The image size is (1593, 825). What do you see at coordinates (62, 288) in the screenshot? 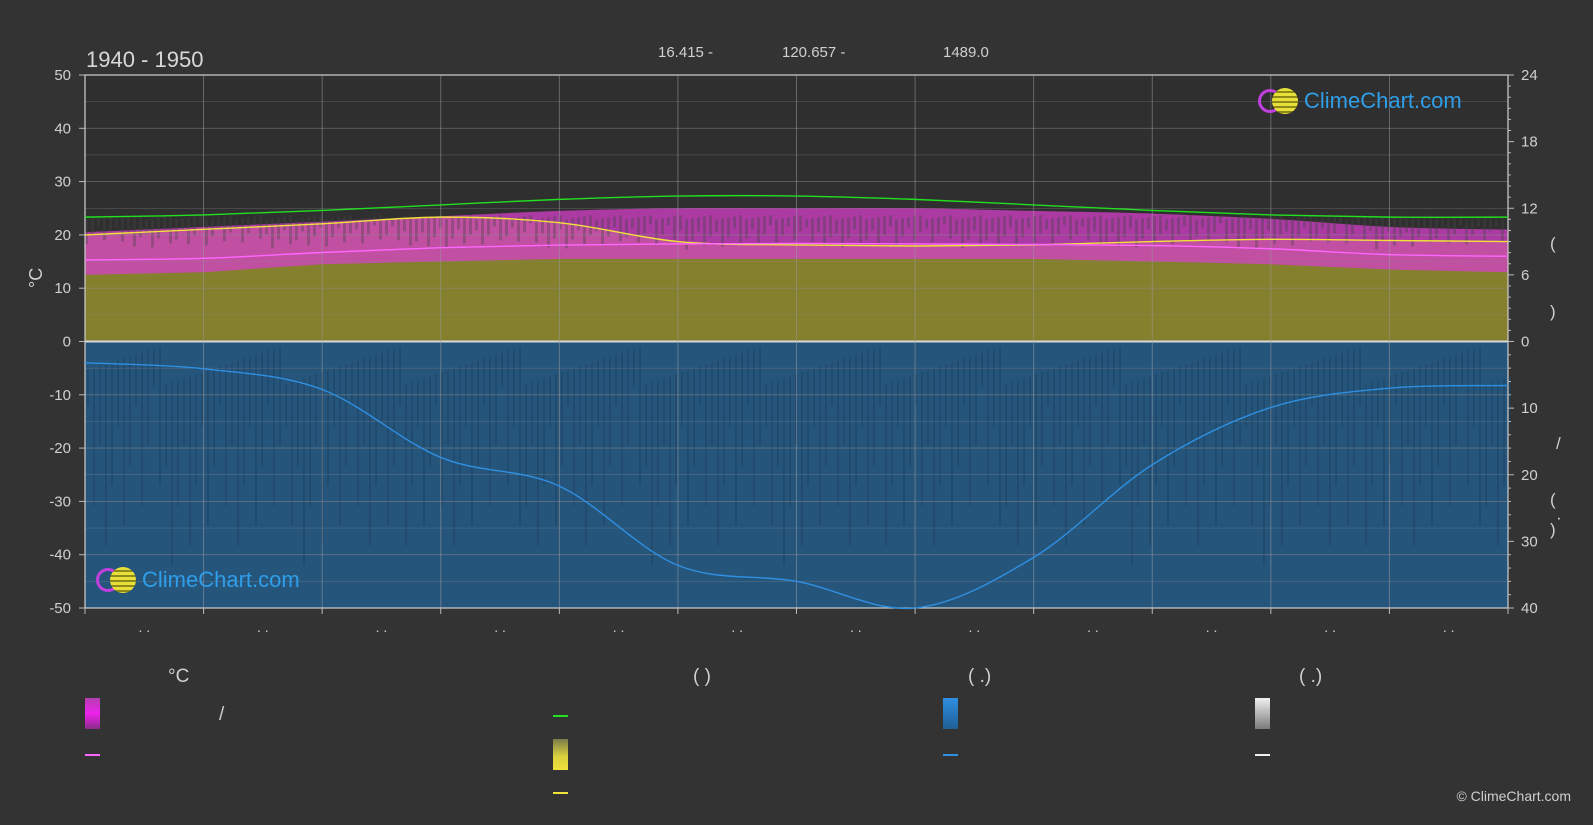
I see `left-tick-label: 10` at bounding box center [62, 288].